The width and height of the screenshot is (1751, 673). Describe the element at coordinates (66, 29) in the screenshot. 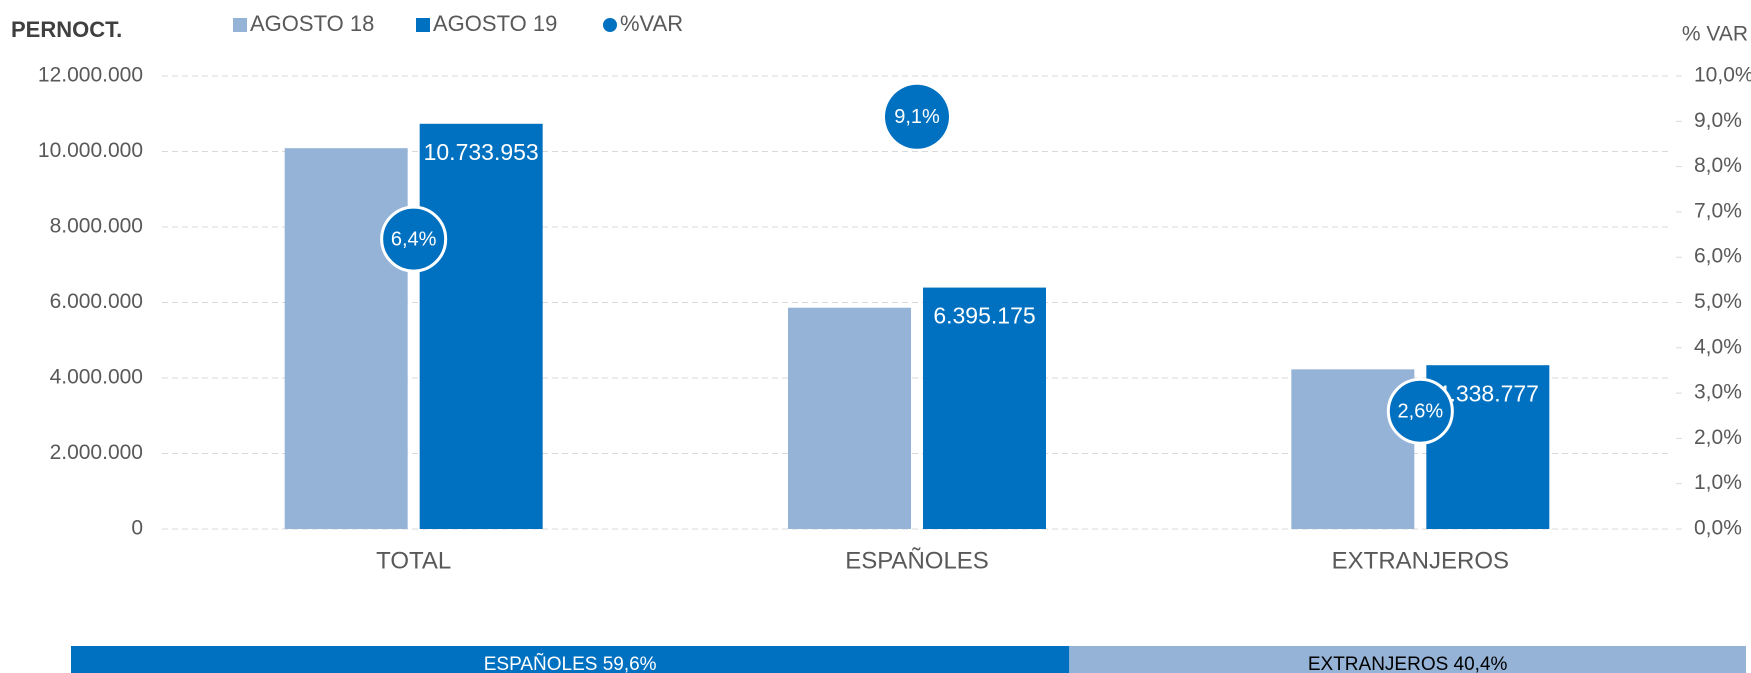

I see `chart-title: PERNOCT.` at that location.